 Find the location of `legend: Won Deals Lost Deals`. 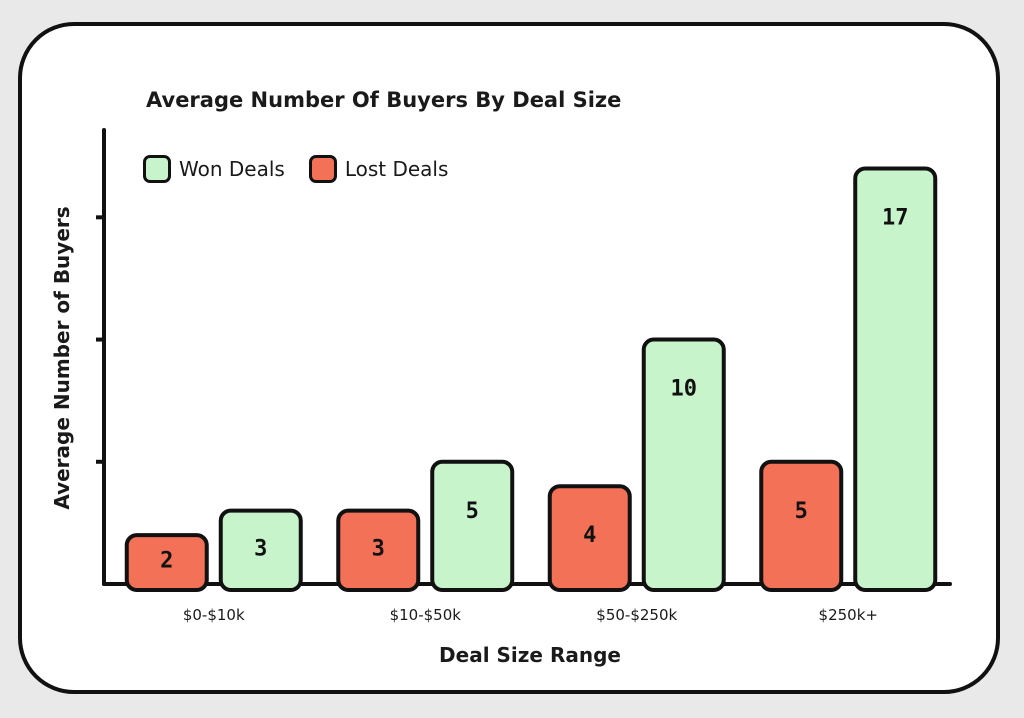

legend: Won Deals Lost Deals is located at coordinates (307, 169).